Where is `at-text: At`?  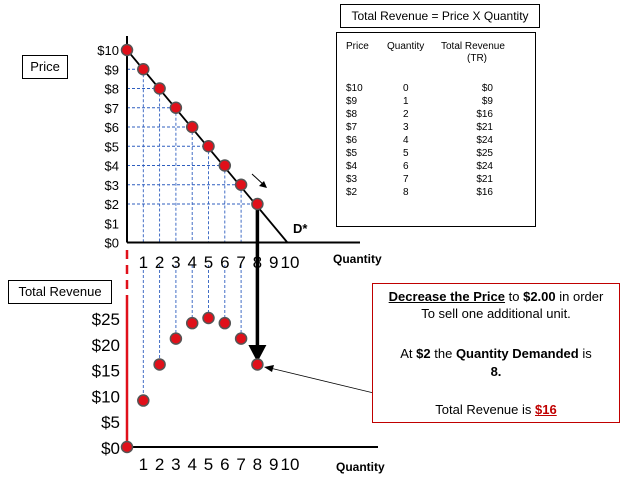 at-text: At is located at coordinates (408, 353).